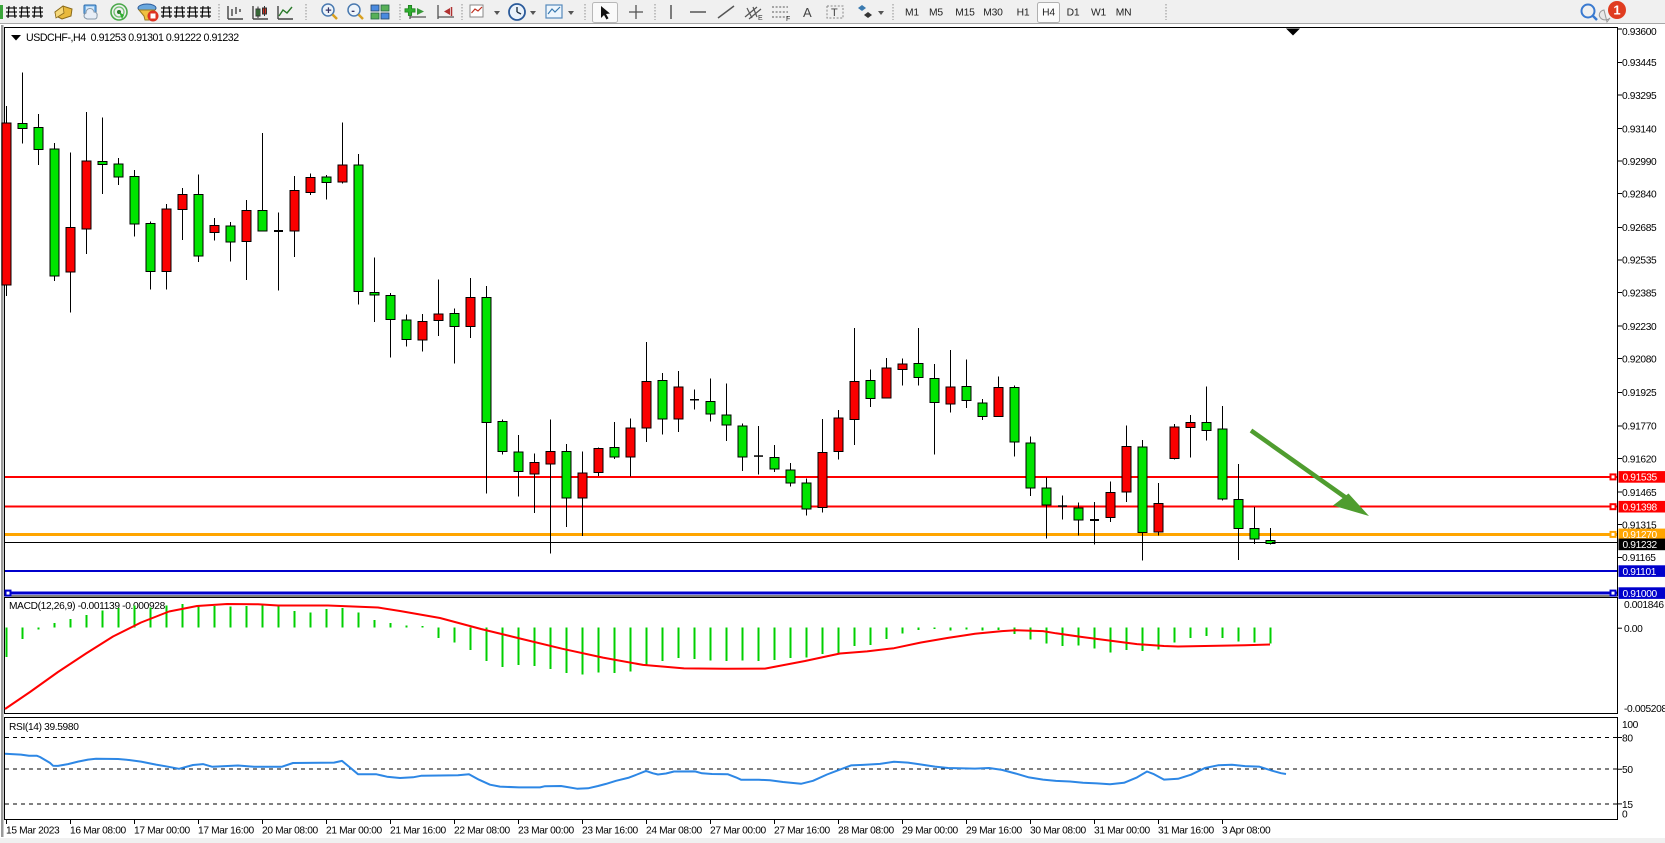  What do you see at coordinates (1639, 393) in the screenshot?
I see `svg-text: 0.91925` at bounding box center [1639, 393].